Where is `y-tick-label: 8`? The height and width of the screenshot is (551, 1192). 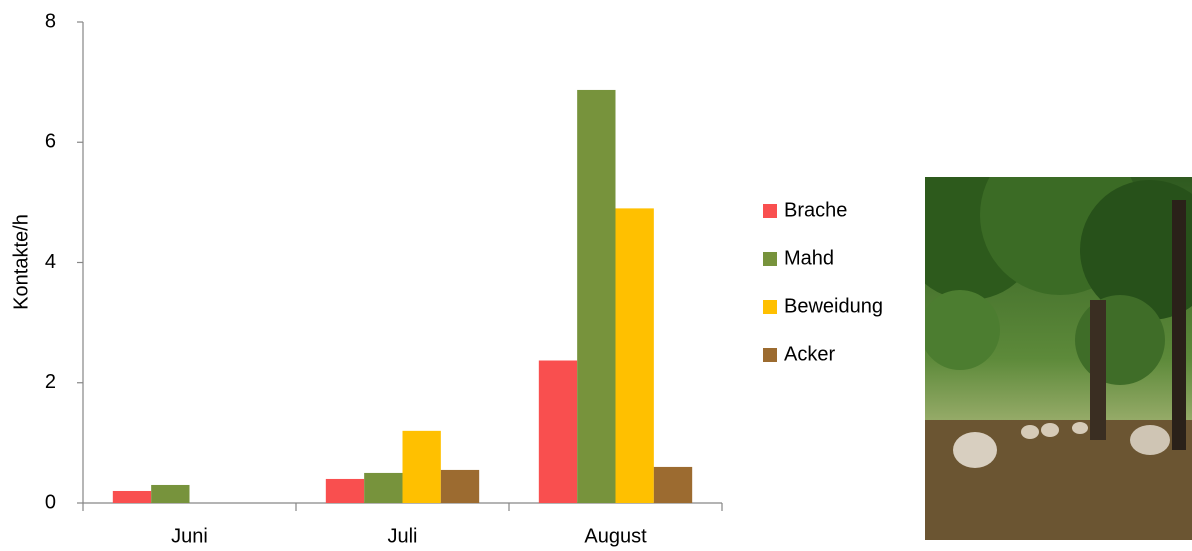
y-tick-label: 8 is located at coordinates (50, 21).